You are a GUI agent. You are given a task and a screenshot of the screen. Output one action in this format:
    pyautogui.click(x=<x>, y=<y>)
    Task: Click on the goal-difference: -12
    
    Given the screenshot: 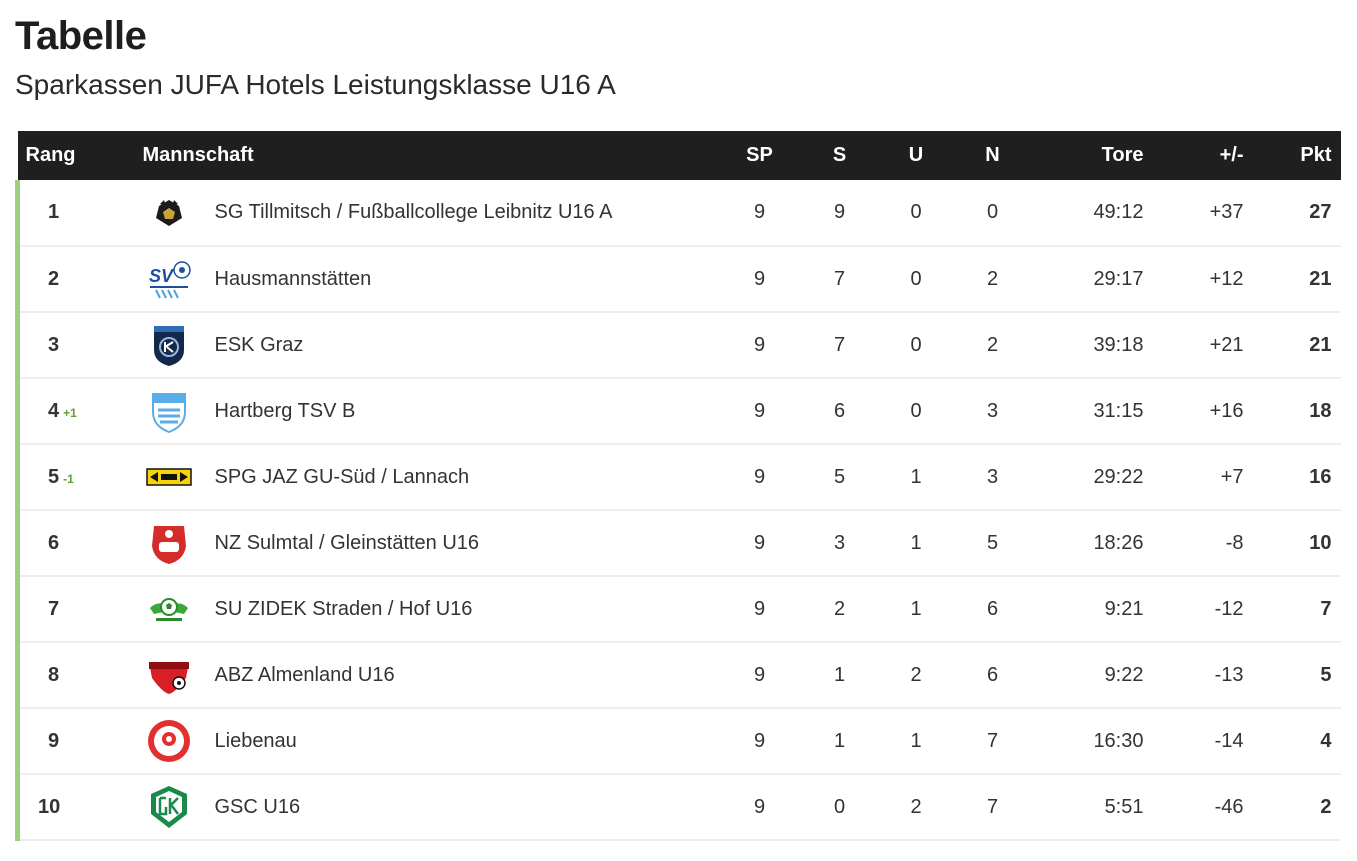 What is the action you would take?
    pyautogui.click(x=1229, y=608)
    